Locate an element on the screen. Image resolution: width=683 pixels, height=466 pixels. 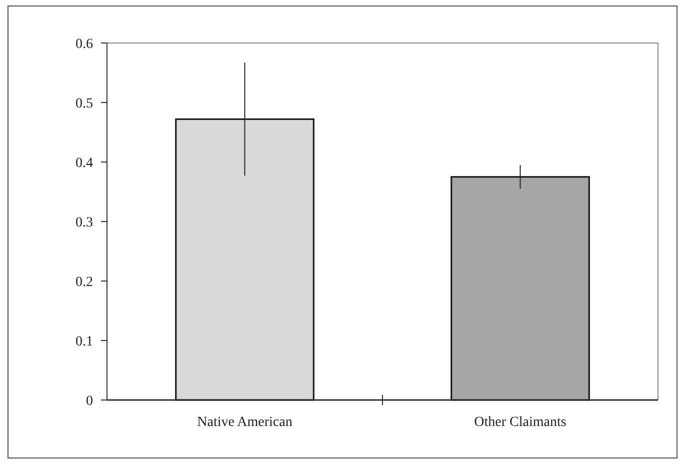
y-tick-label: 0 is located at coordinates (89, 401).